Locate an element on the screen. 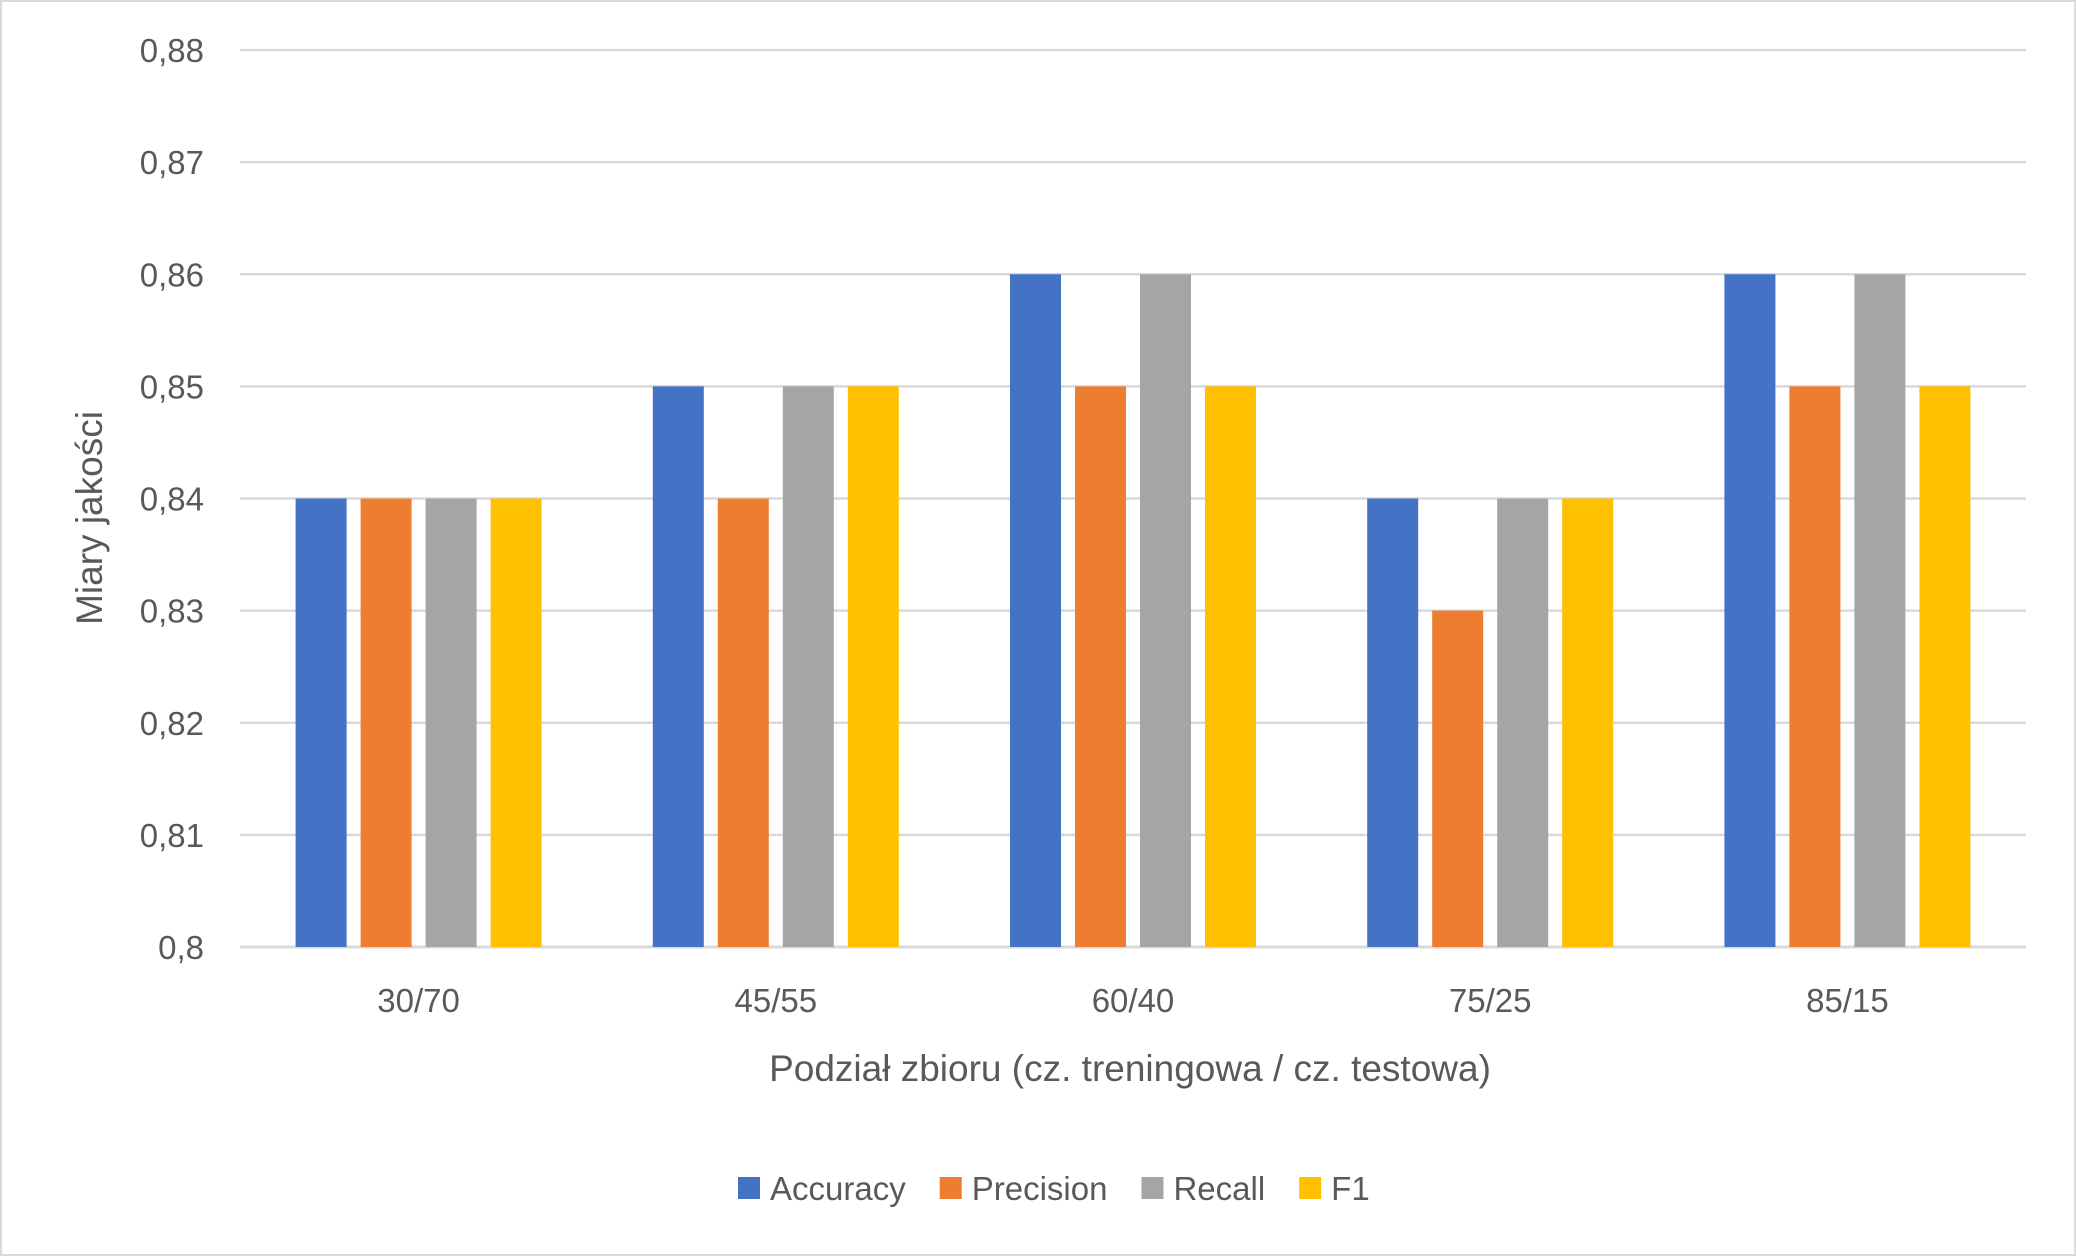 The height and width of the screenshot is (1256, 2076). x-tick-label: 85/15 is located at coordinates (1847, 1000).